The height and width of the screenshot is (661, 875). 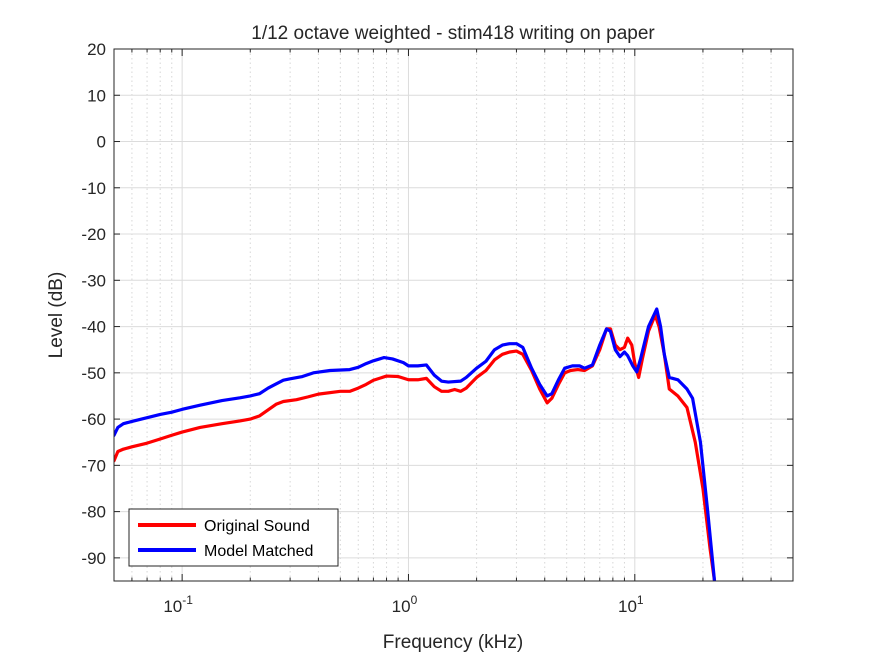 I want to click on y-tick-label: -60, so click(x=93, y=419).